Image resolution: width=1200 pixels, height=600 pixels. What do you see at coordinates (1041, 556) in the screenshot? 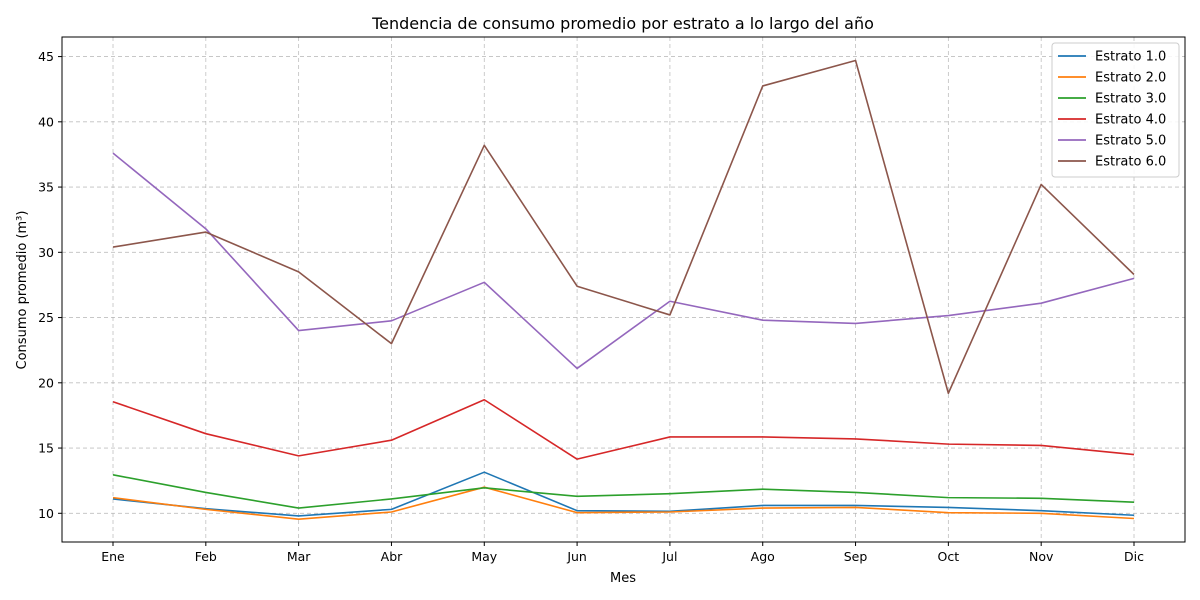
I see `x-tick-label: Nov` at bounding box center [1041, 556].